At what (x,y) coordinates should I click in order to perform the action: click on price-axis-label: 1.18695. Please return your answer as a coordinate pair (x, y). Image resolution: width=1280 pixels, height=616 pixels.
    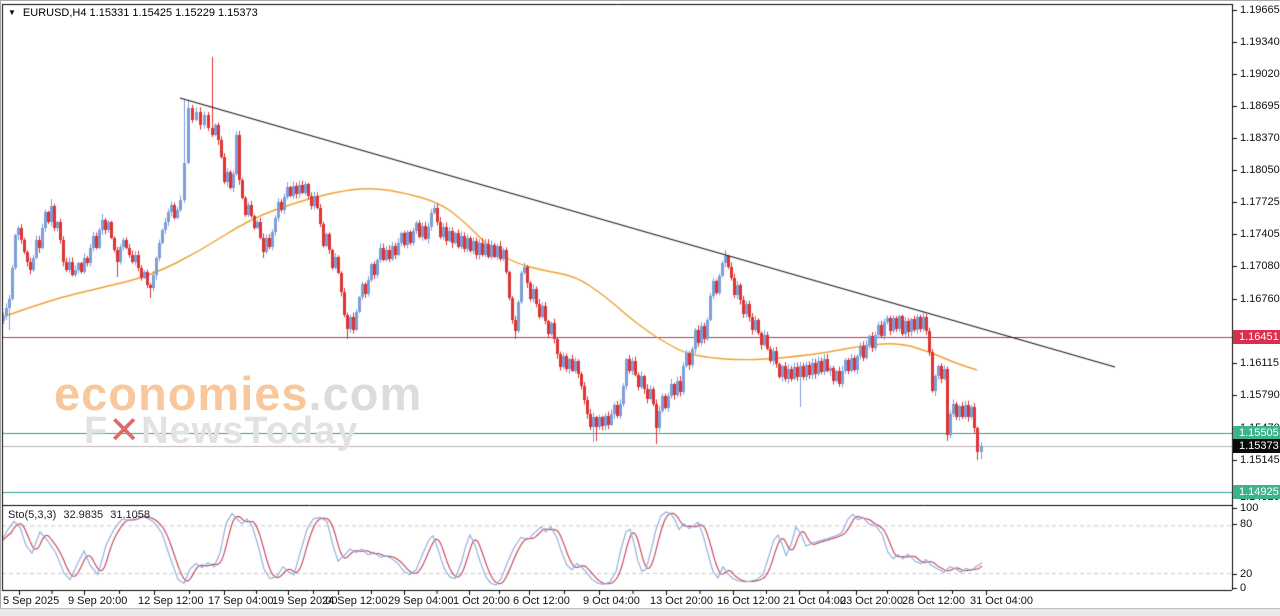
    Looking at the image, I should click on (1260, 106).